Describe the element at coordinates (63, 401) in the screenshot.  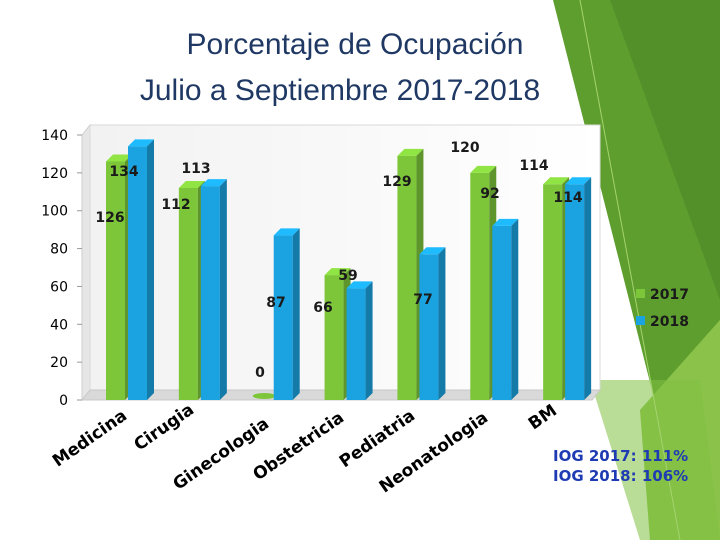
I see `y-tick-label: 0` at that location.